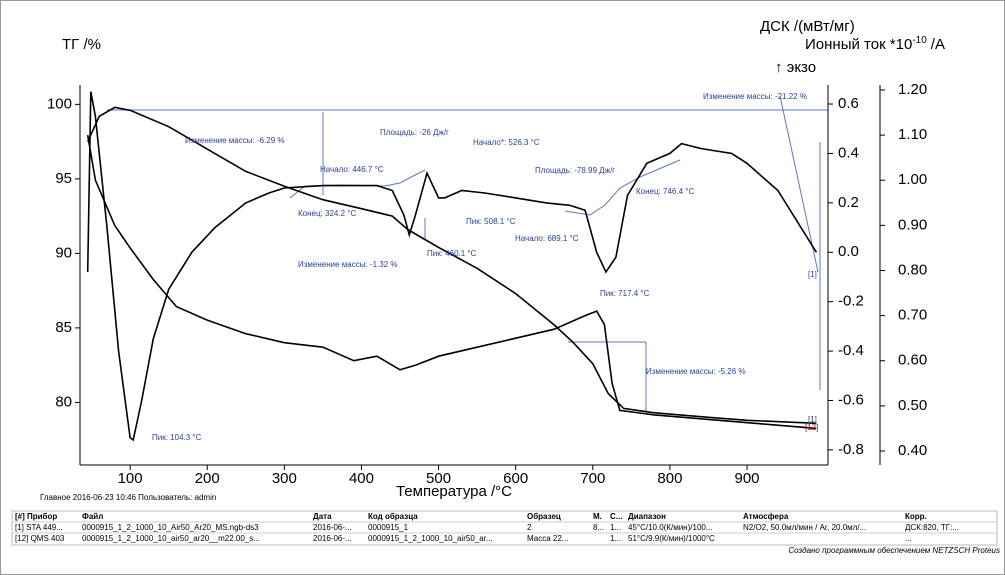  I want to click on annotation: Начало: 689.1 °C, so click(547, 238).